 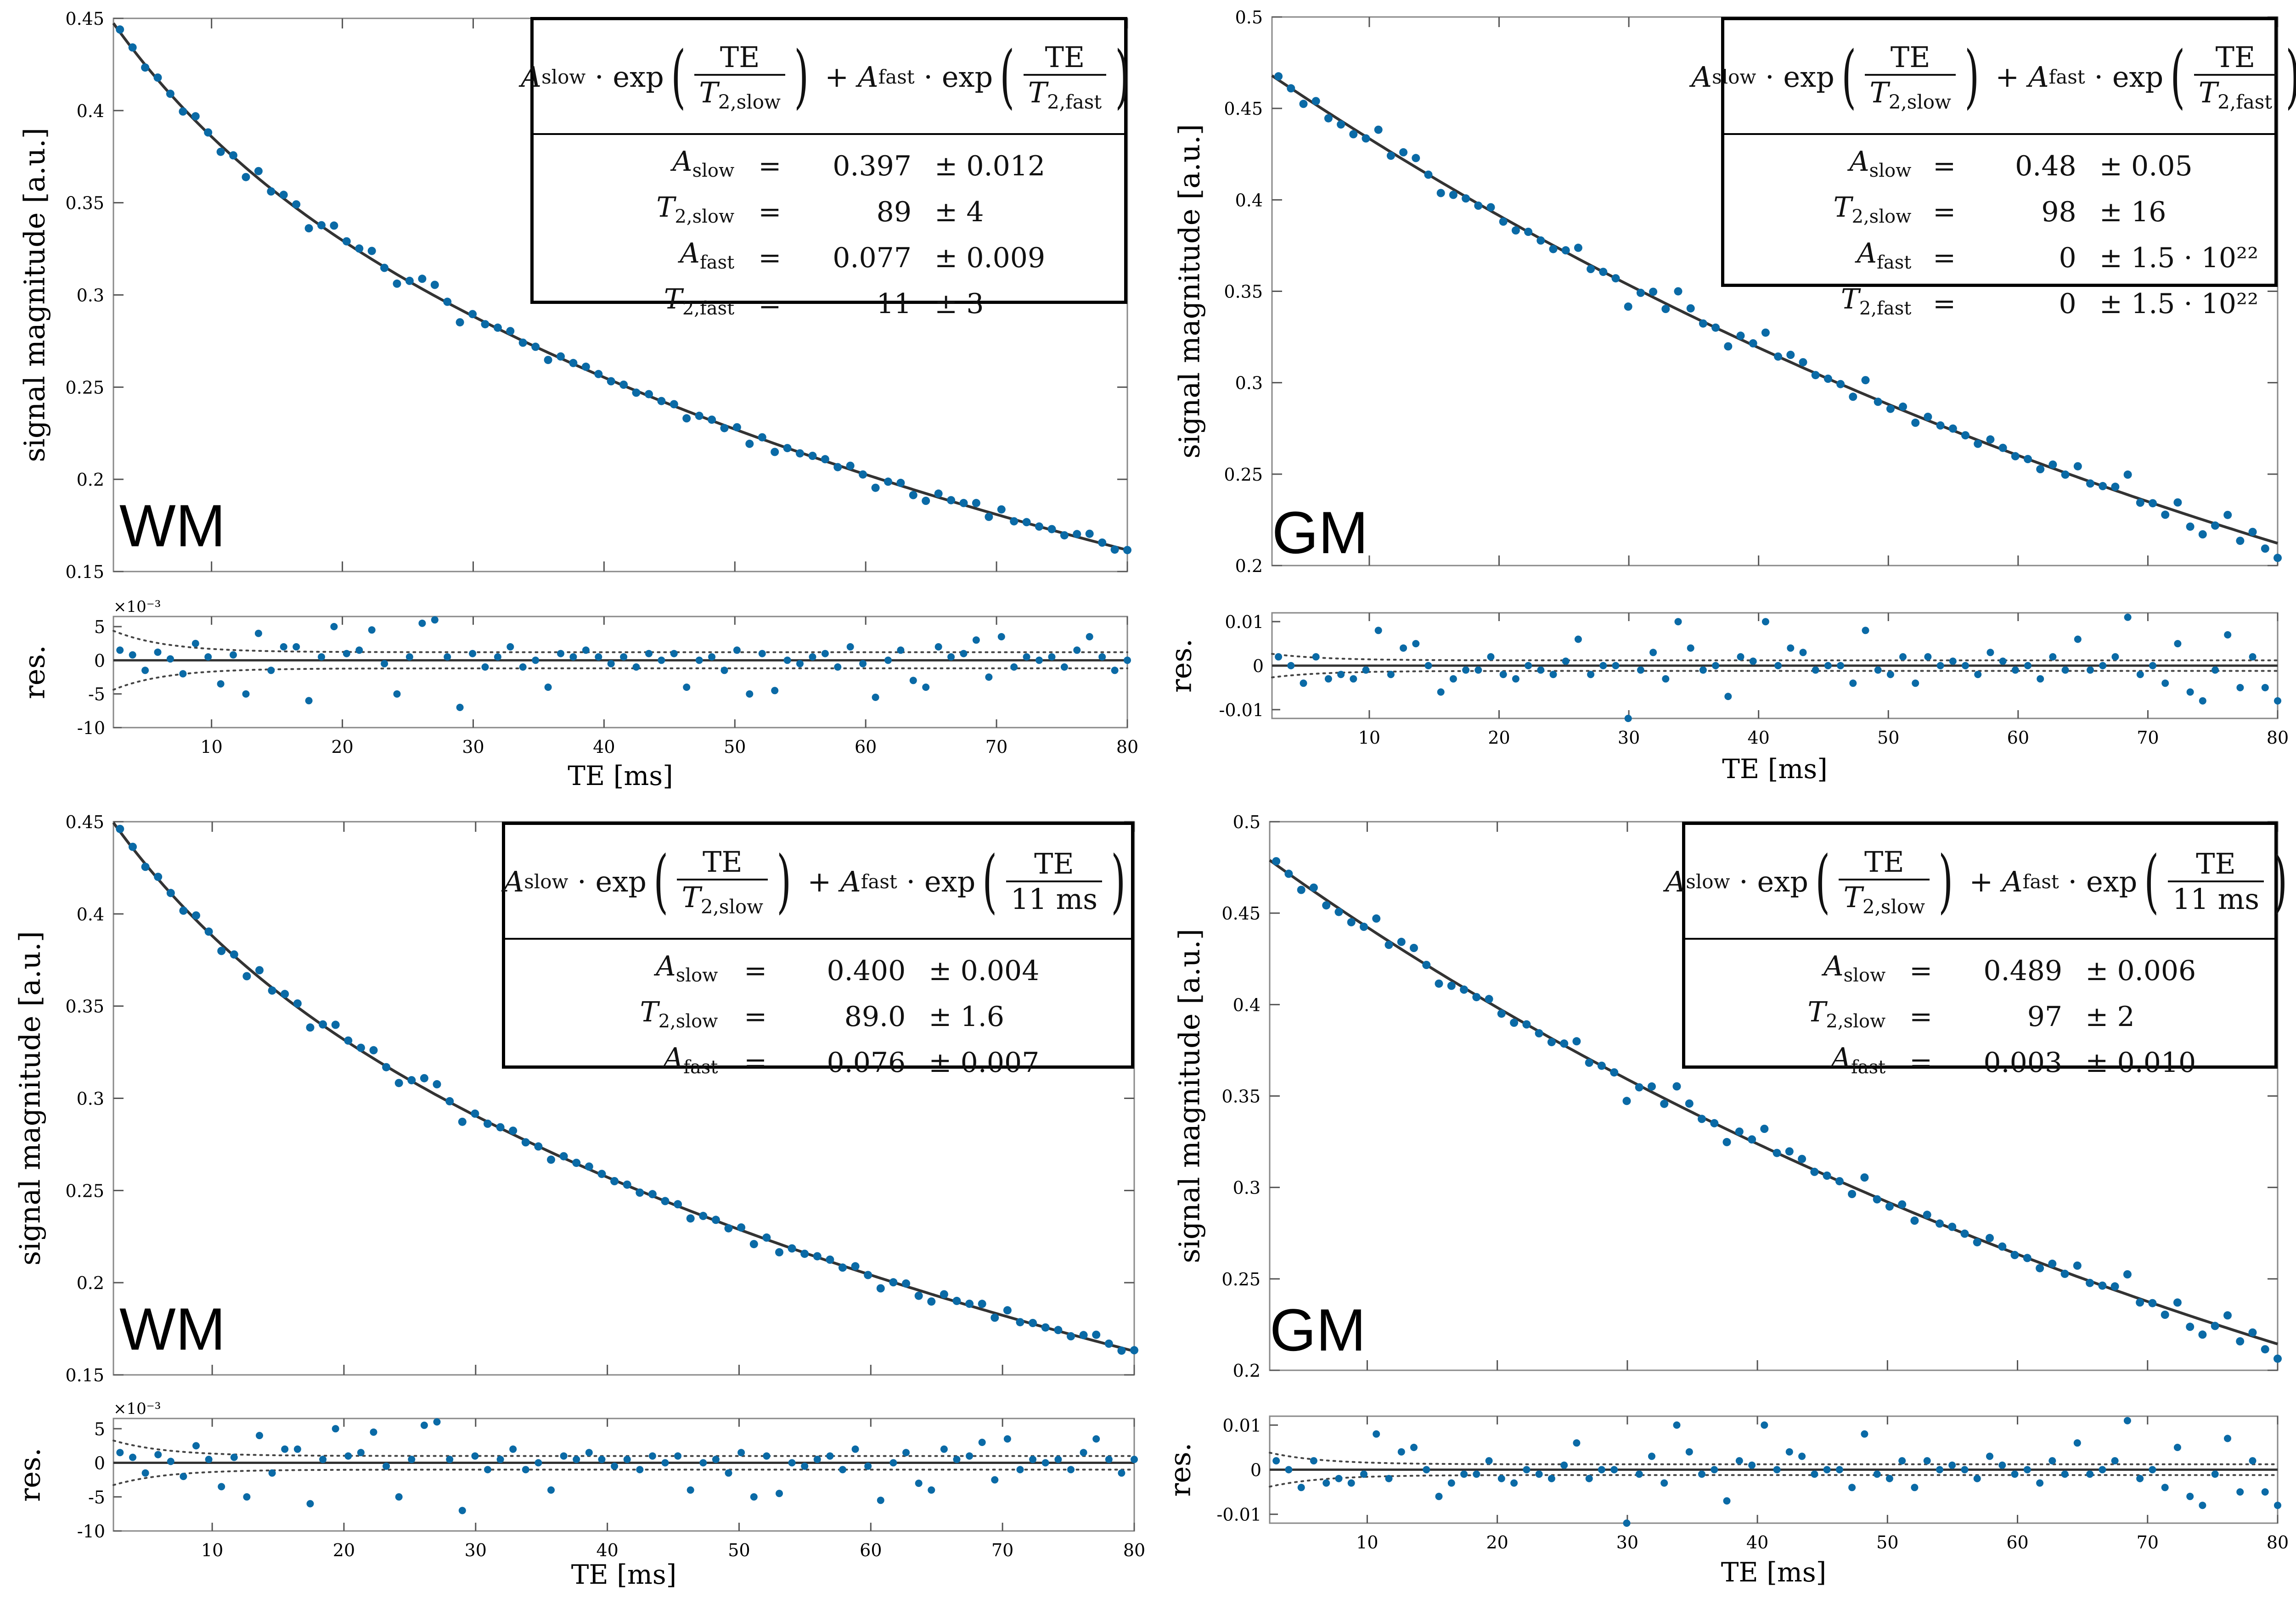 I want to click on param-name: Afast, so click(x=1858, y=1060).